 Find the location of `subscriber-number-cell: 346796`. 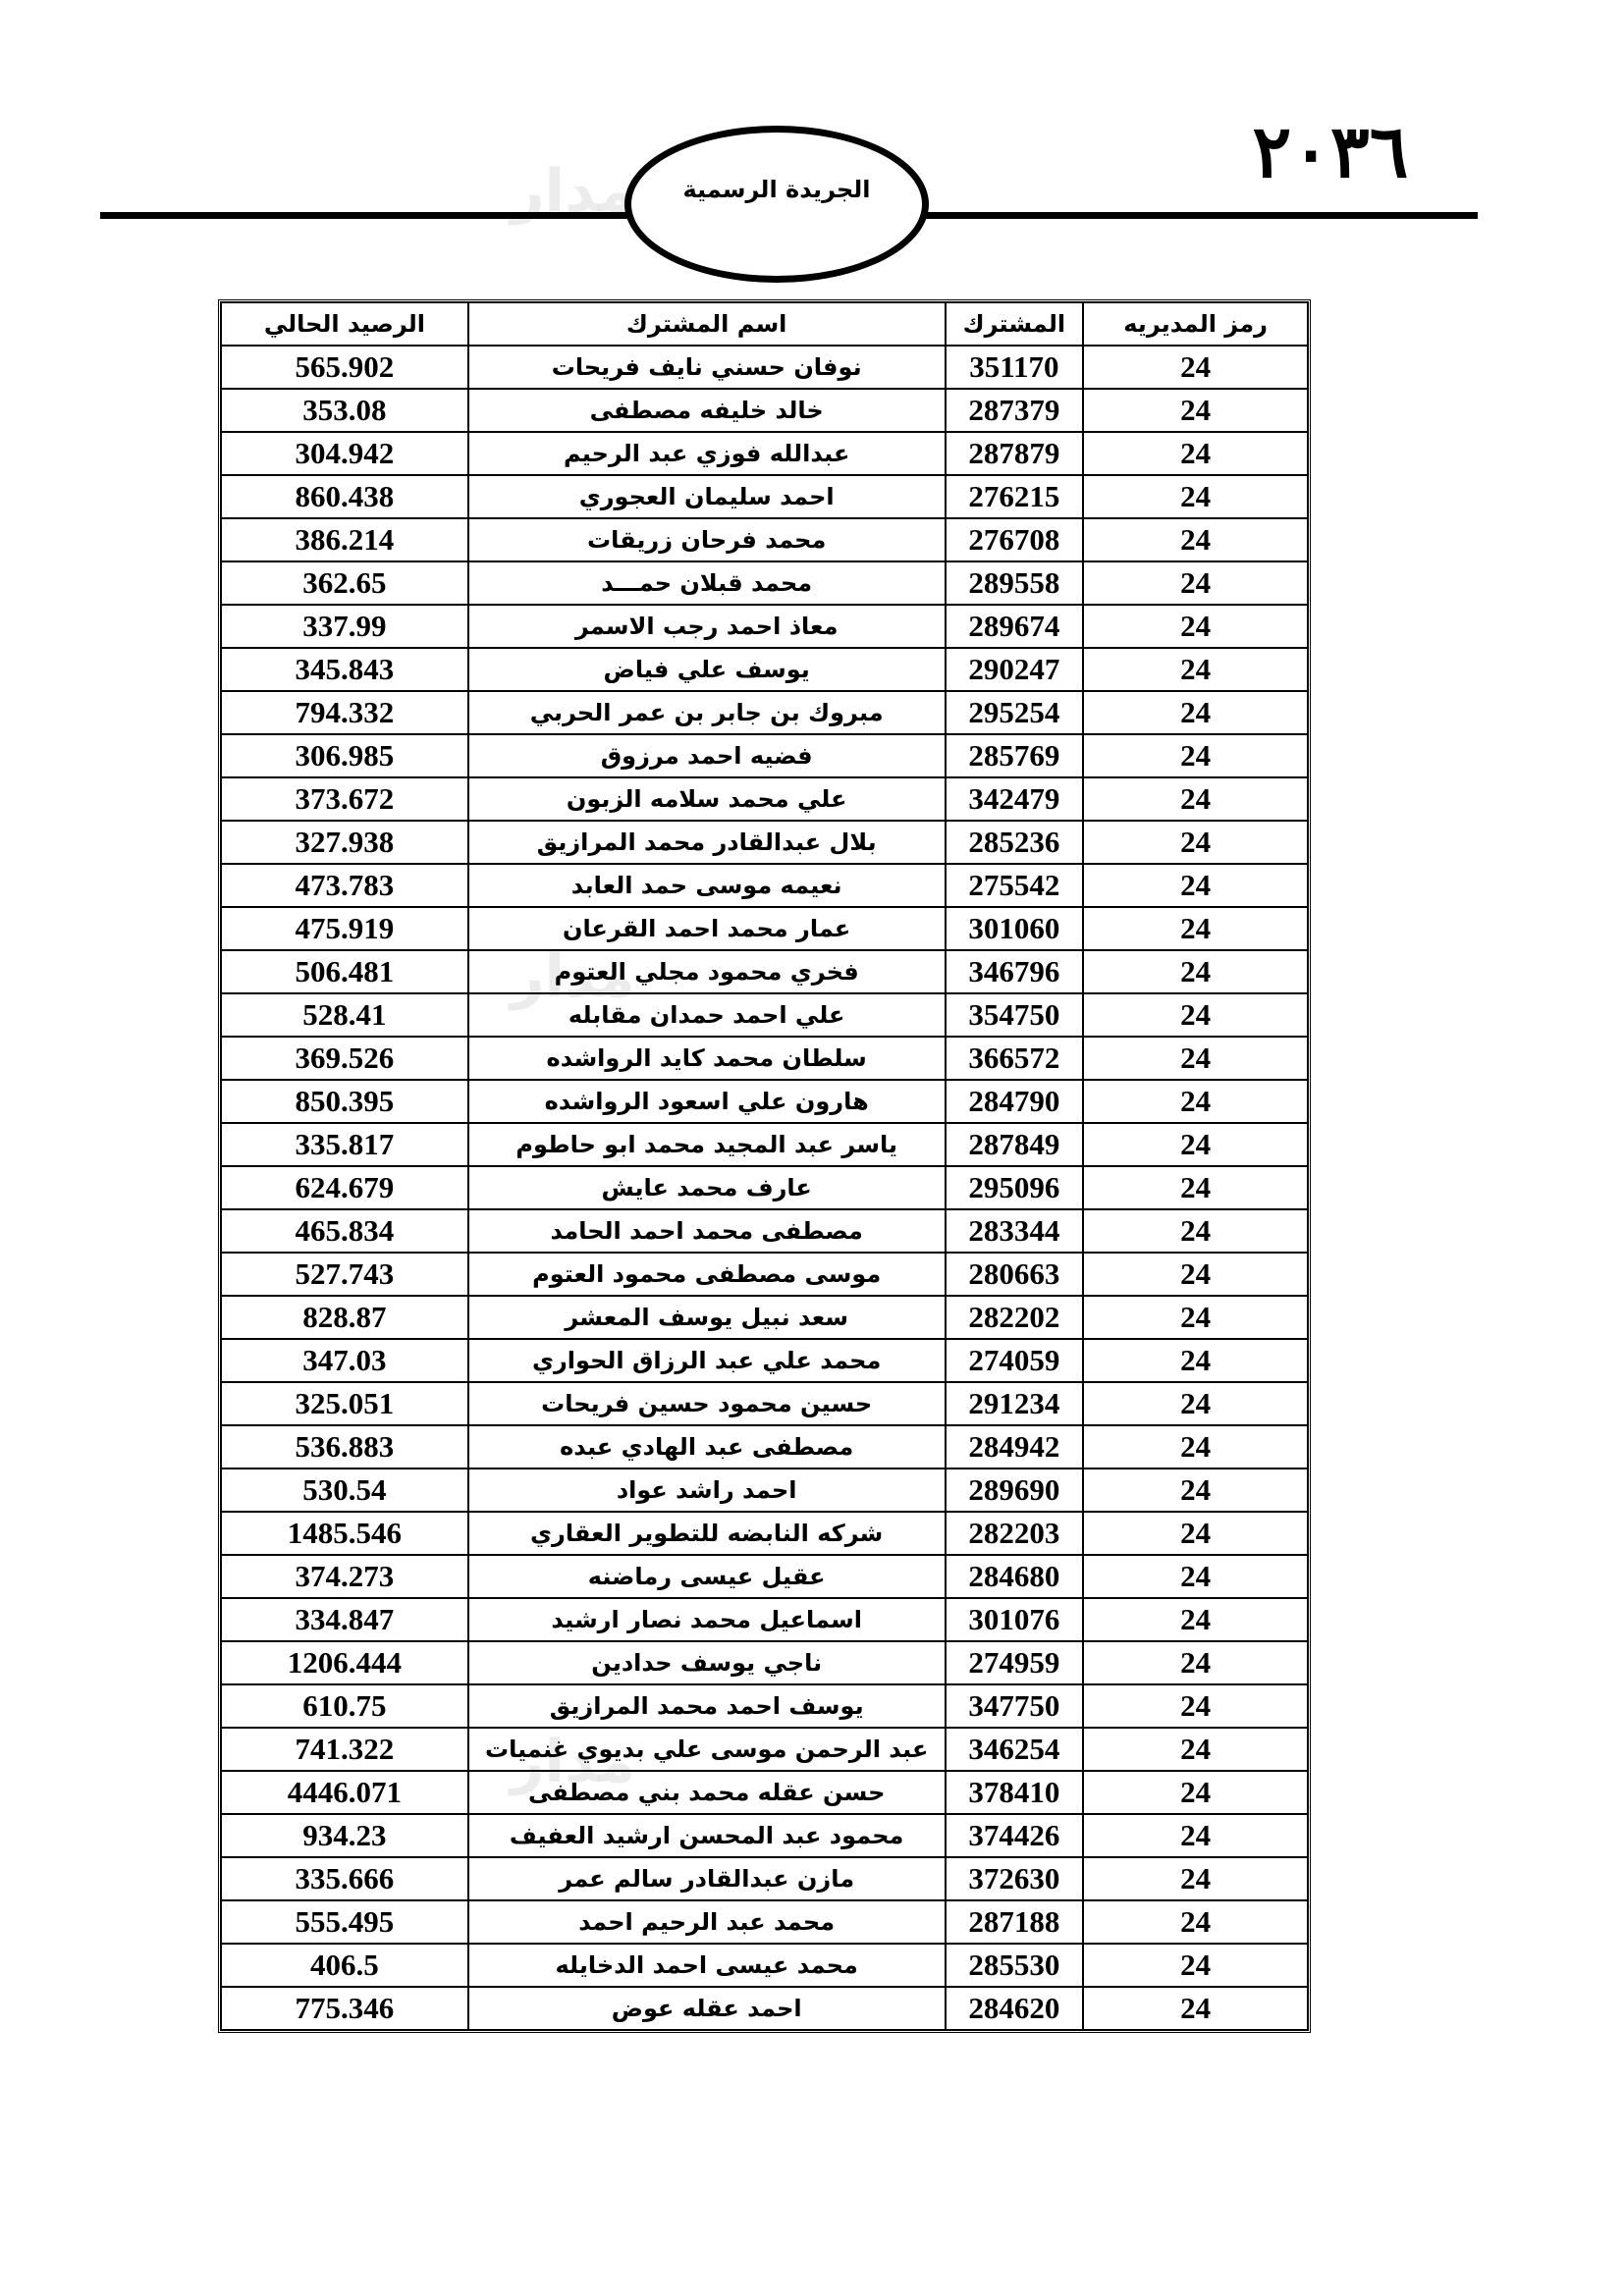

subscriber-number-cell: 346796 is located at coordinates (1014, 972).